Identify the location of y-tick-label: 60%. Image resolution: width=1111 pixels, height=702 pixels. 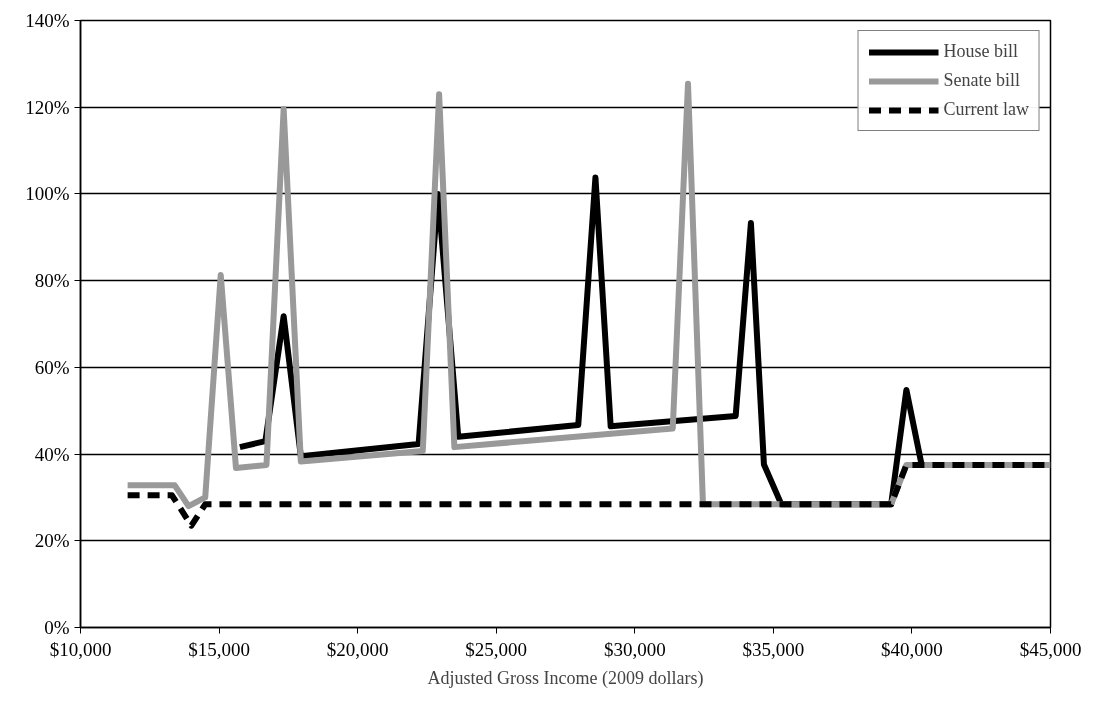
(52, 367).